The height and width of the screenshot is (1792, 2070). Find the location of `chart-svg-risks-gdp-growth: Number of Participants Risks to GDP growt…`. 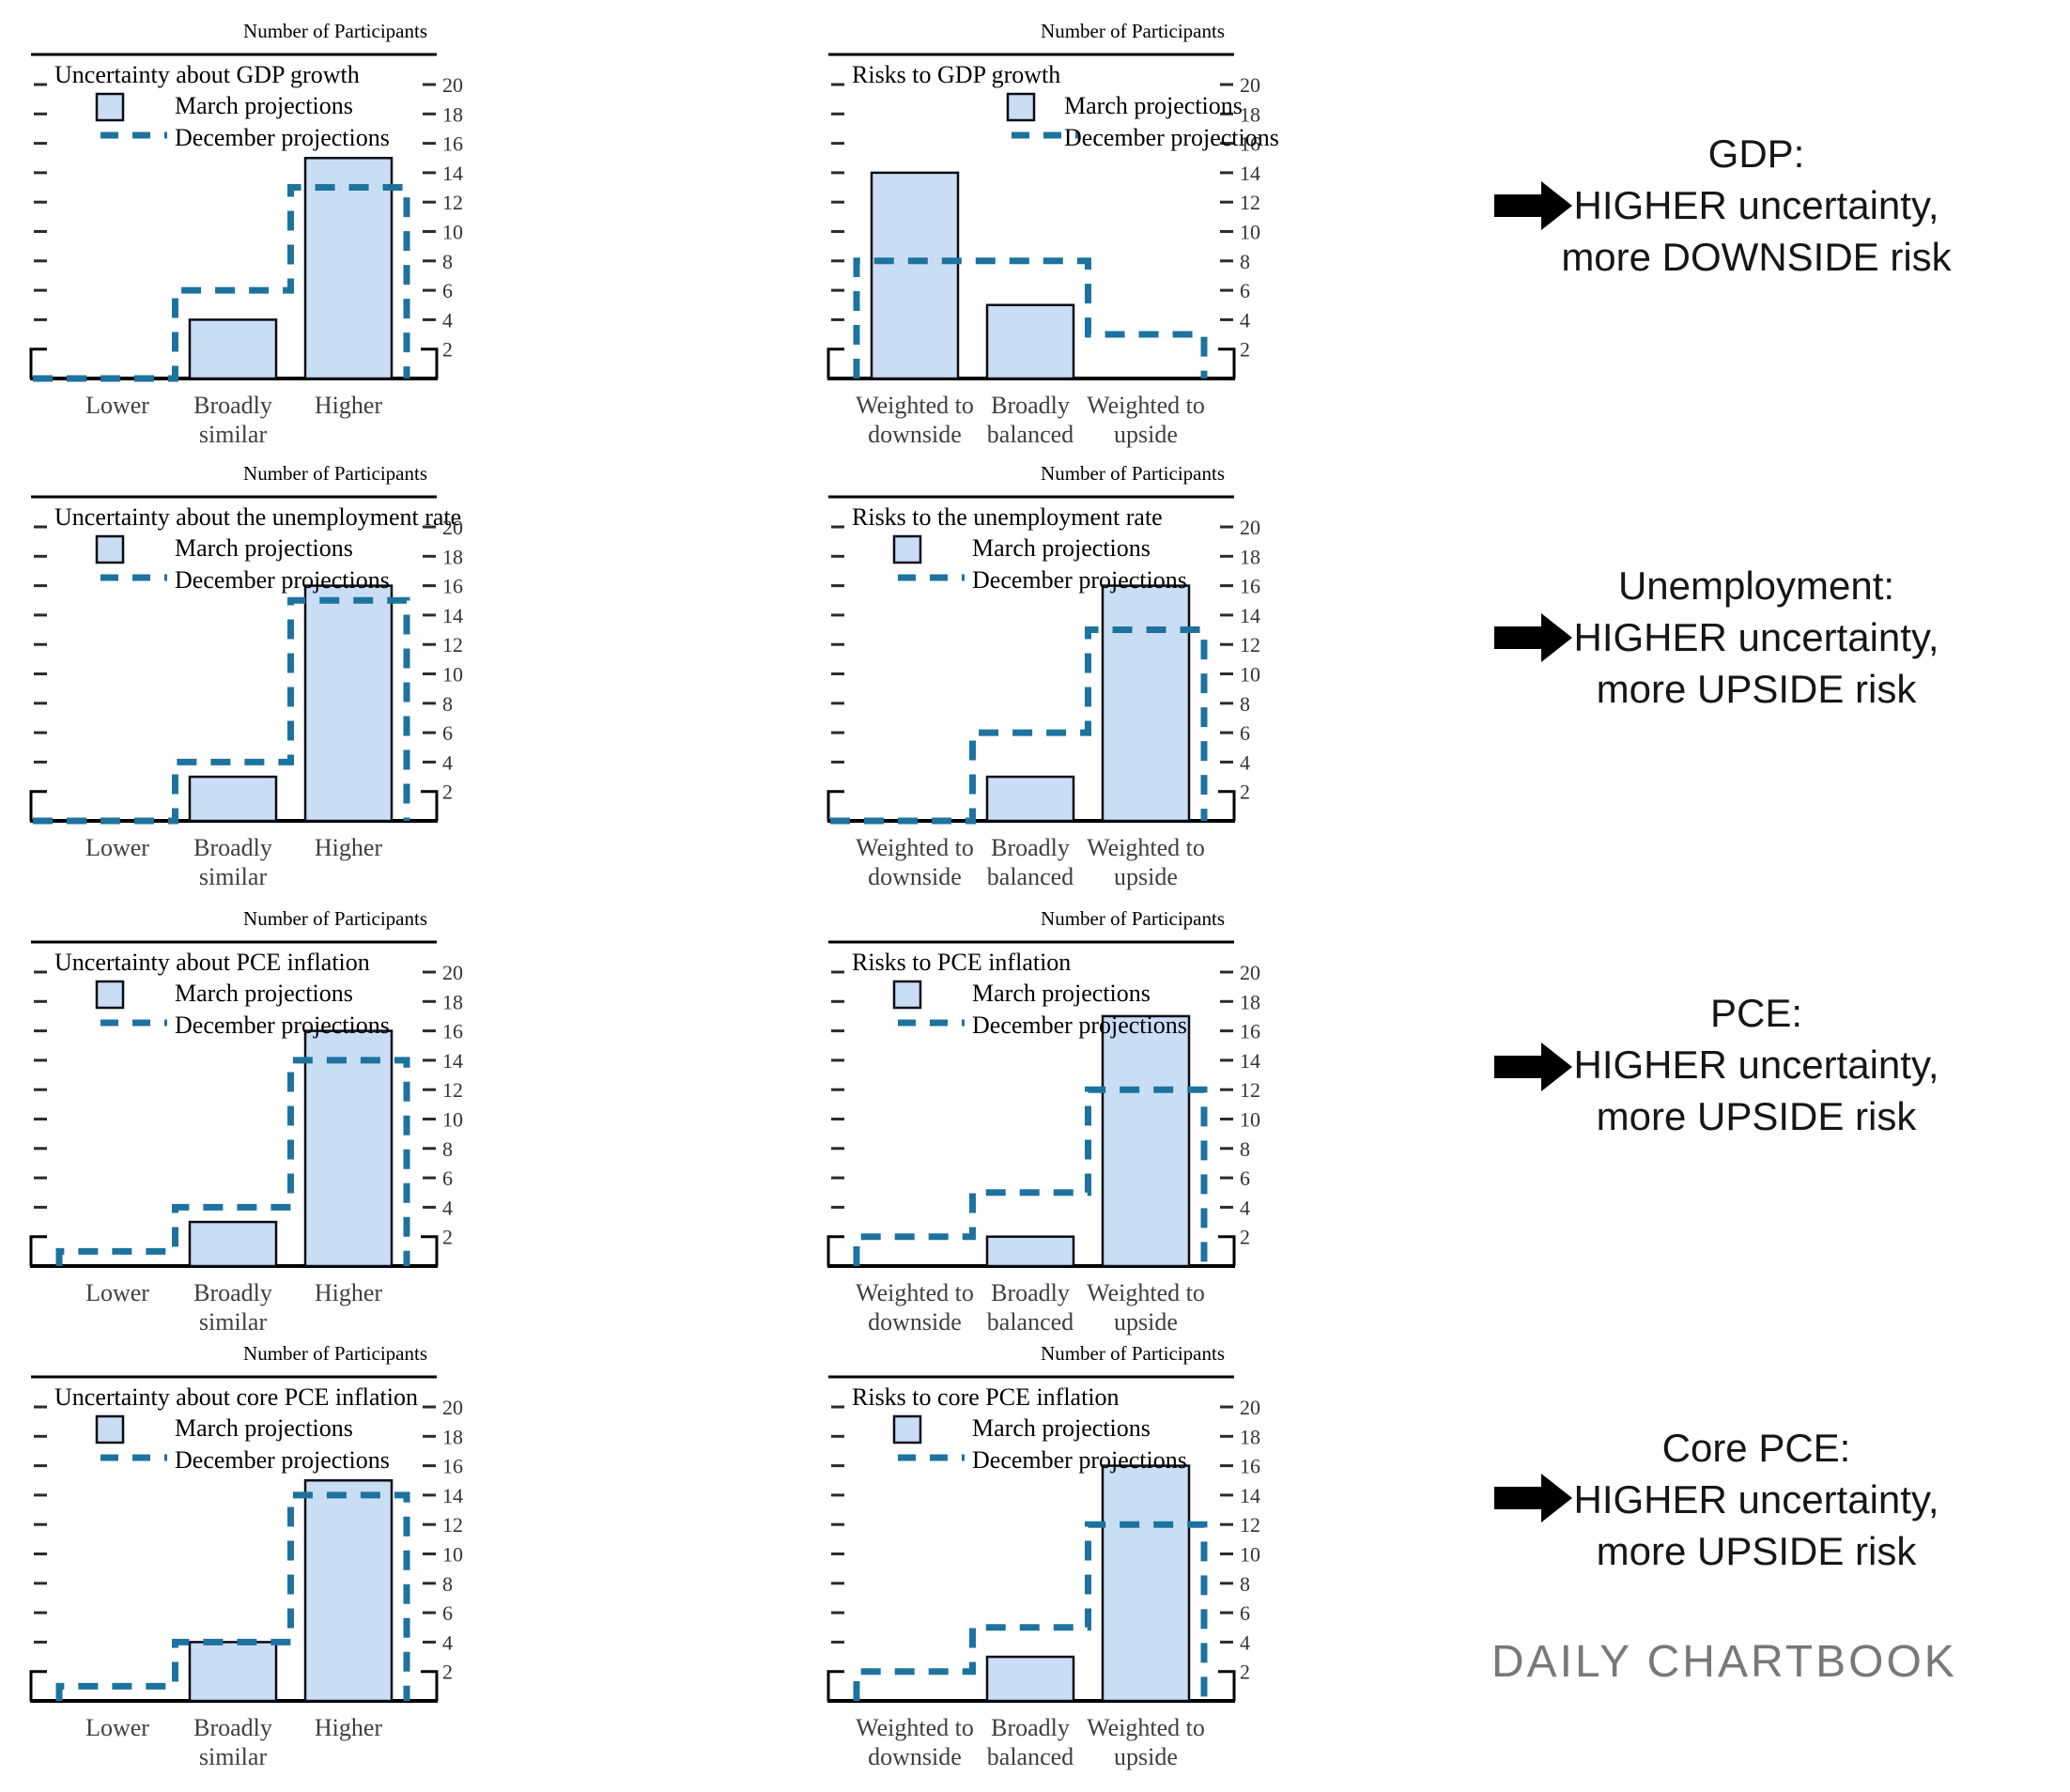

chart-svg-risks-gdp-growth: Number of Participants Risks to GDP growt… is located at coordinates (1052, 234).